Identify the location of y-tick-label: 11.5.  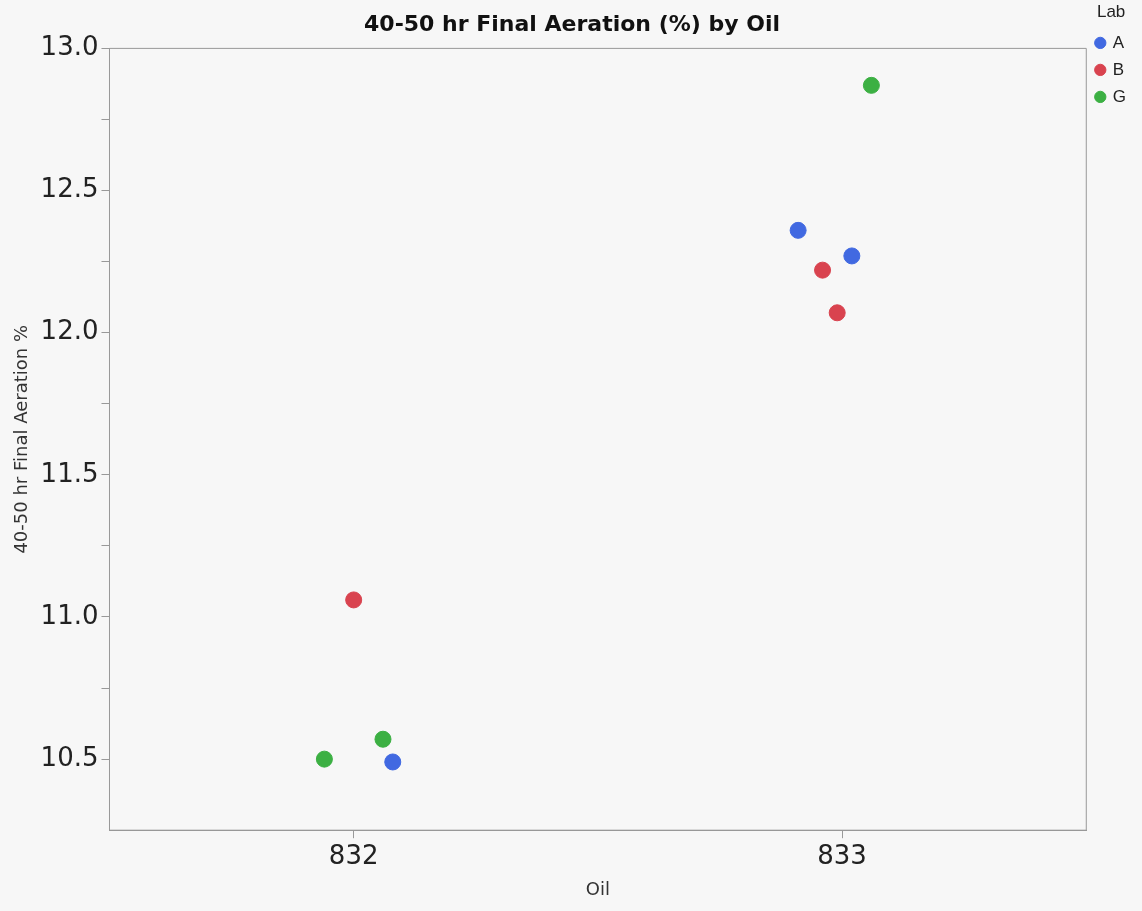
(69, 472).